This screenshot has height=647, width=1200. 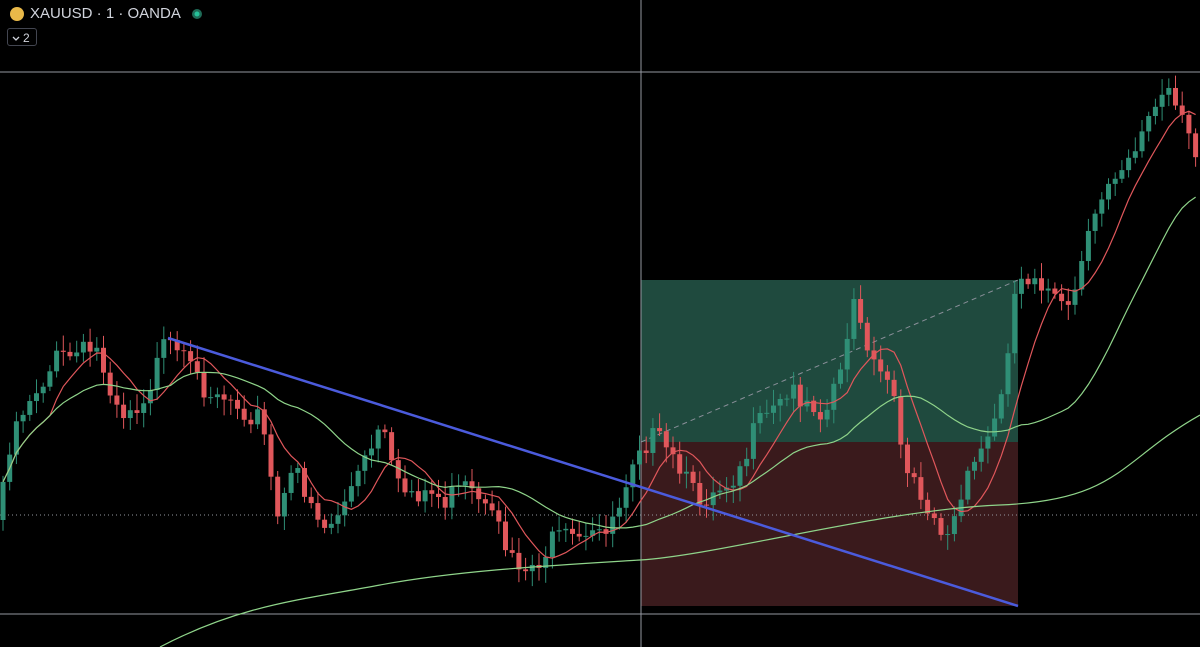 I want to click on stop-zone, so click(x=829, y=524).